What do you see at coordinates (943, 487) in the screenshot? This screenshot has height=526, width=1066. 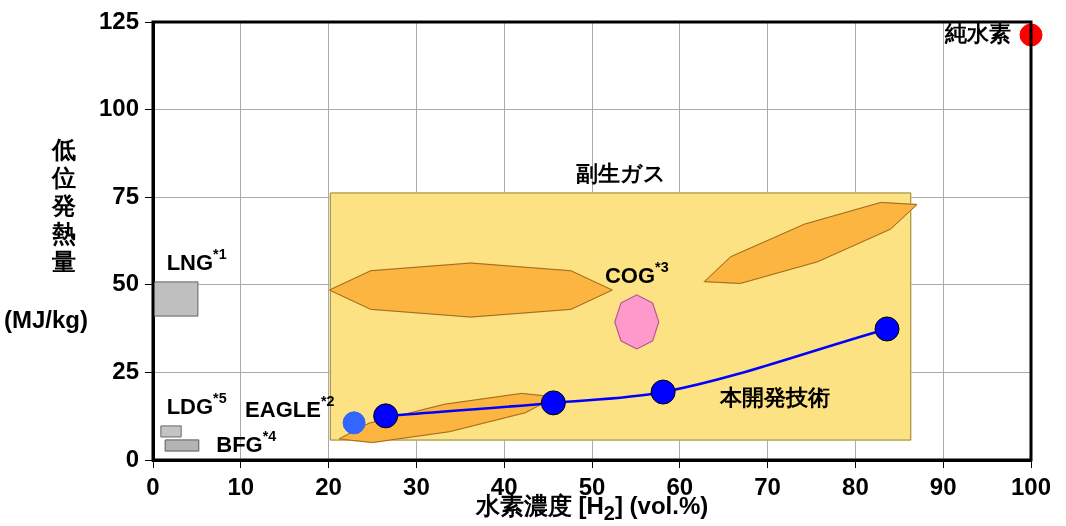 I see `x-tick-label: 90` at bounding box center [943, 487].